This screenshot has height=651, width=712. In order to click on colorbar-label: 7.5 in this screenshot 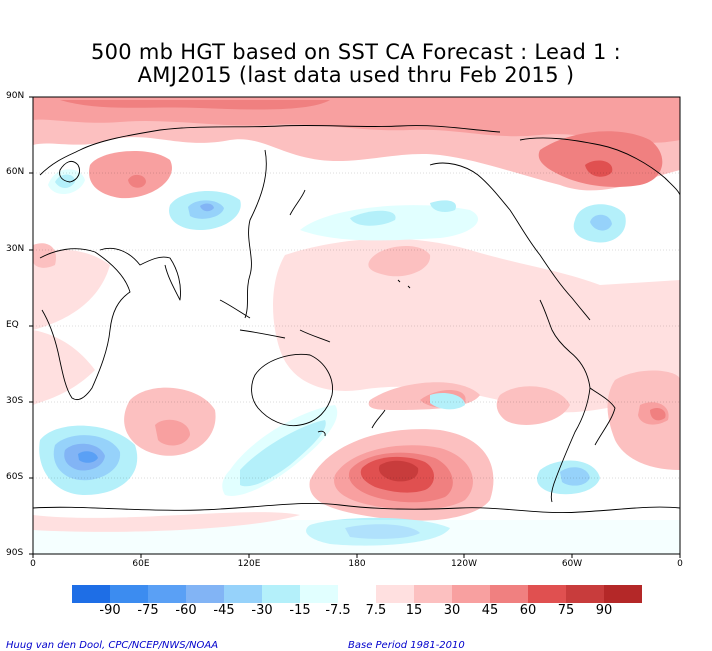, I will do `click(376, 610)`.